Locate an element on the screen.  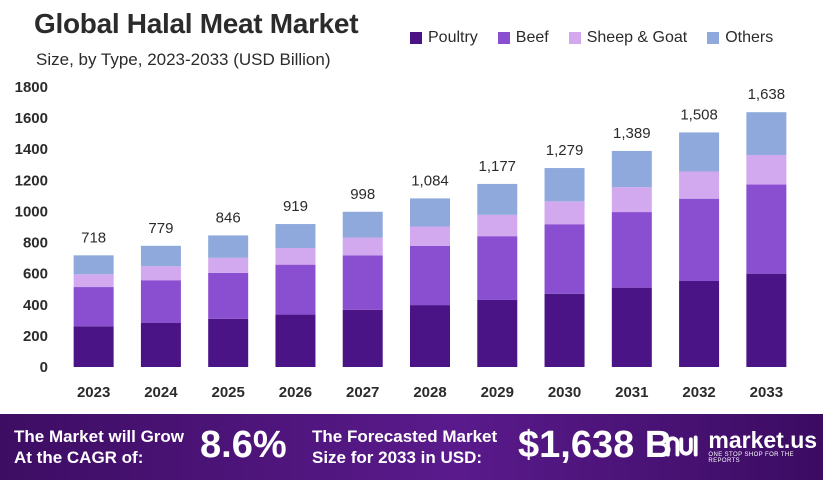
bar-total-label: 779 is located at coordinates (160, 228).